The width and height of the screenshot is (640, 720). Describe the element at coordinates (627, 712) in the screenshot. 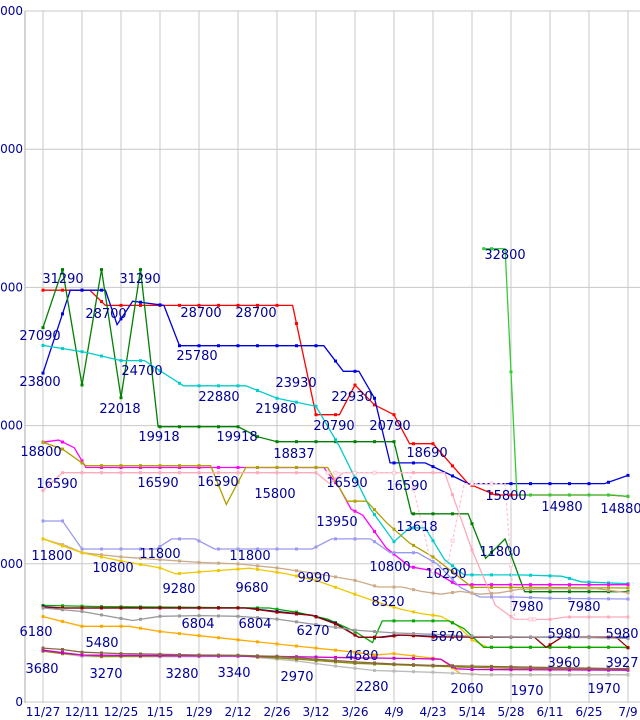

I see `x-tick-label: 7/9` at that location.